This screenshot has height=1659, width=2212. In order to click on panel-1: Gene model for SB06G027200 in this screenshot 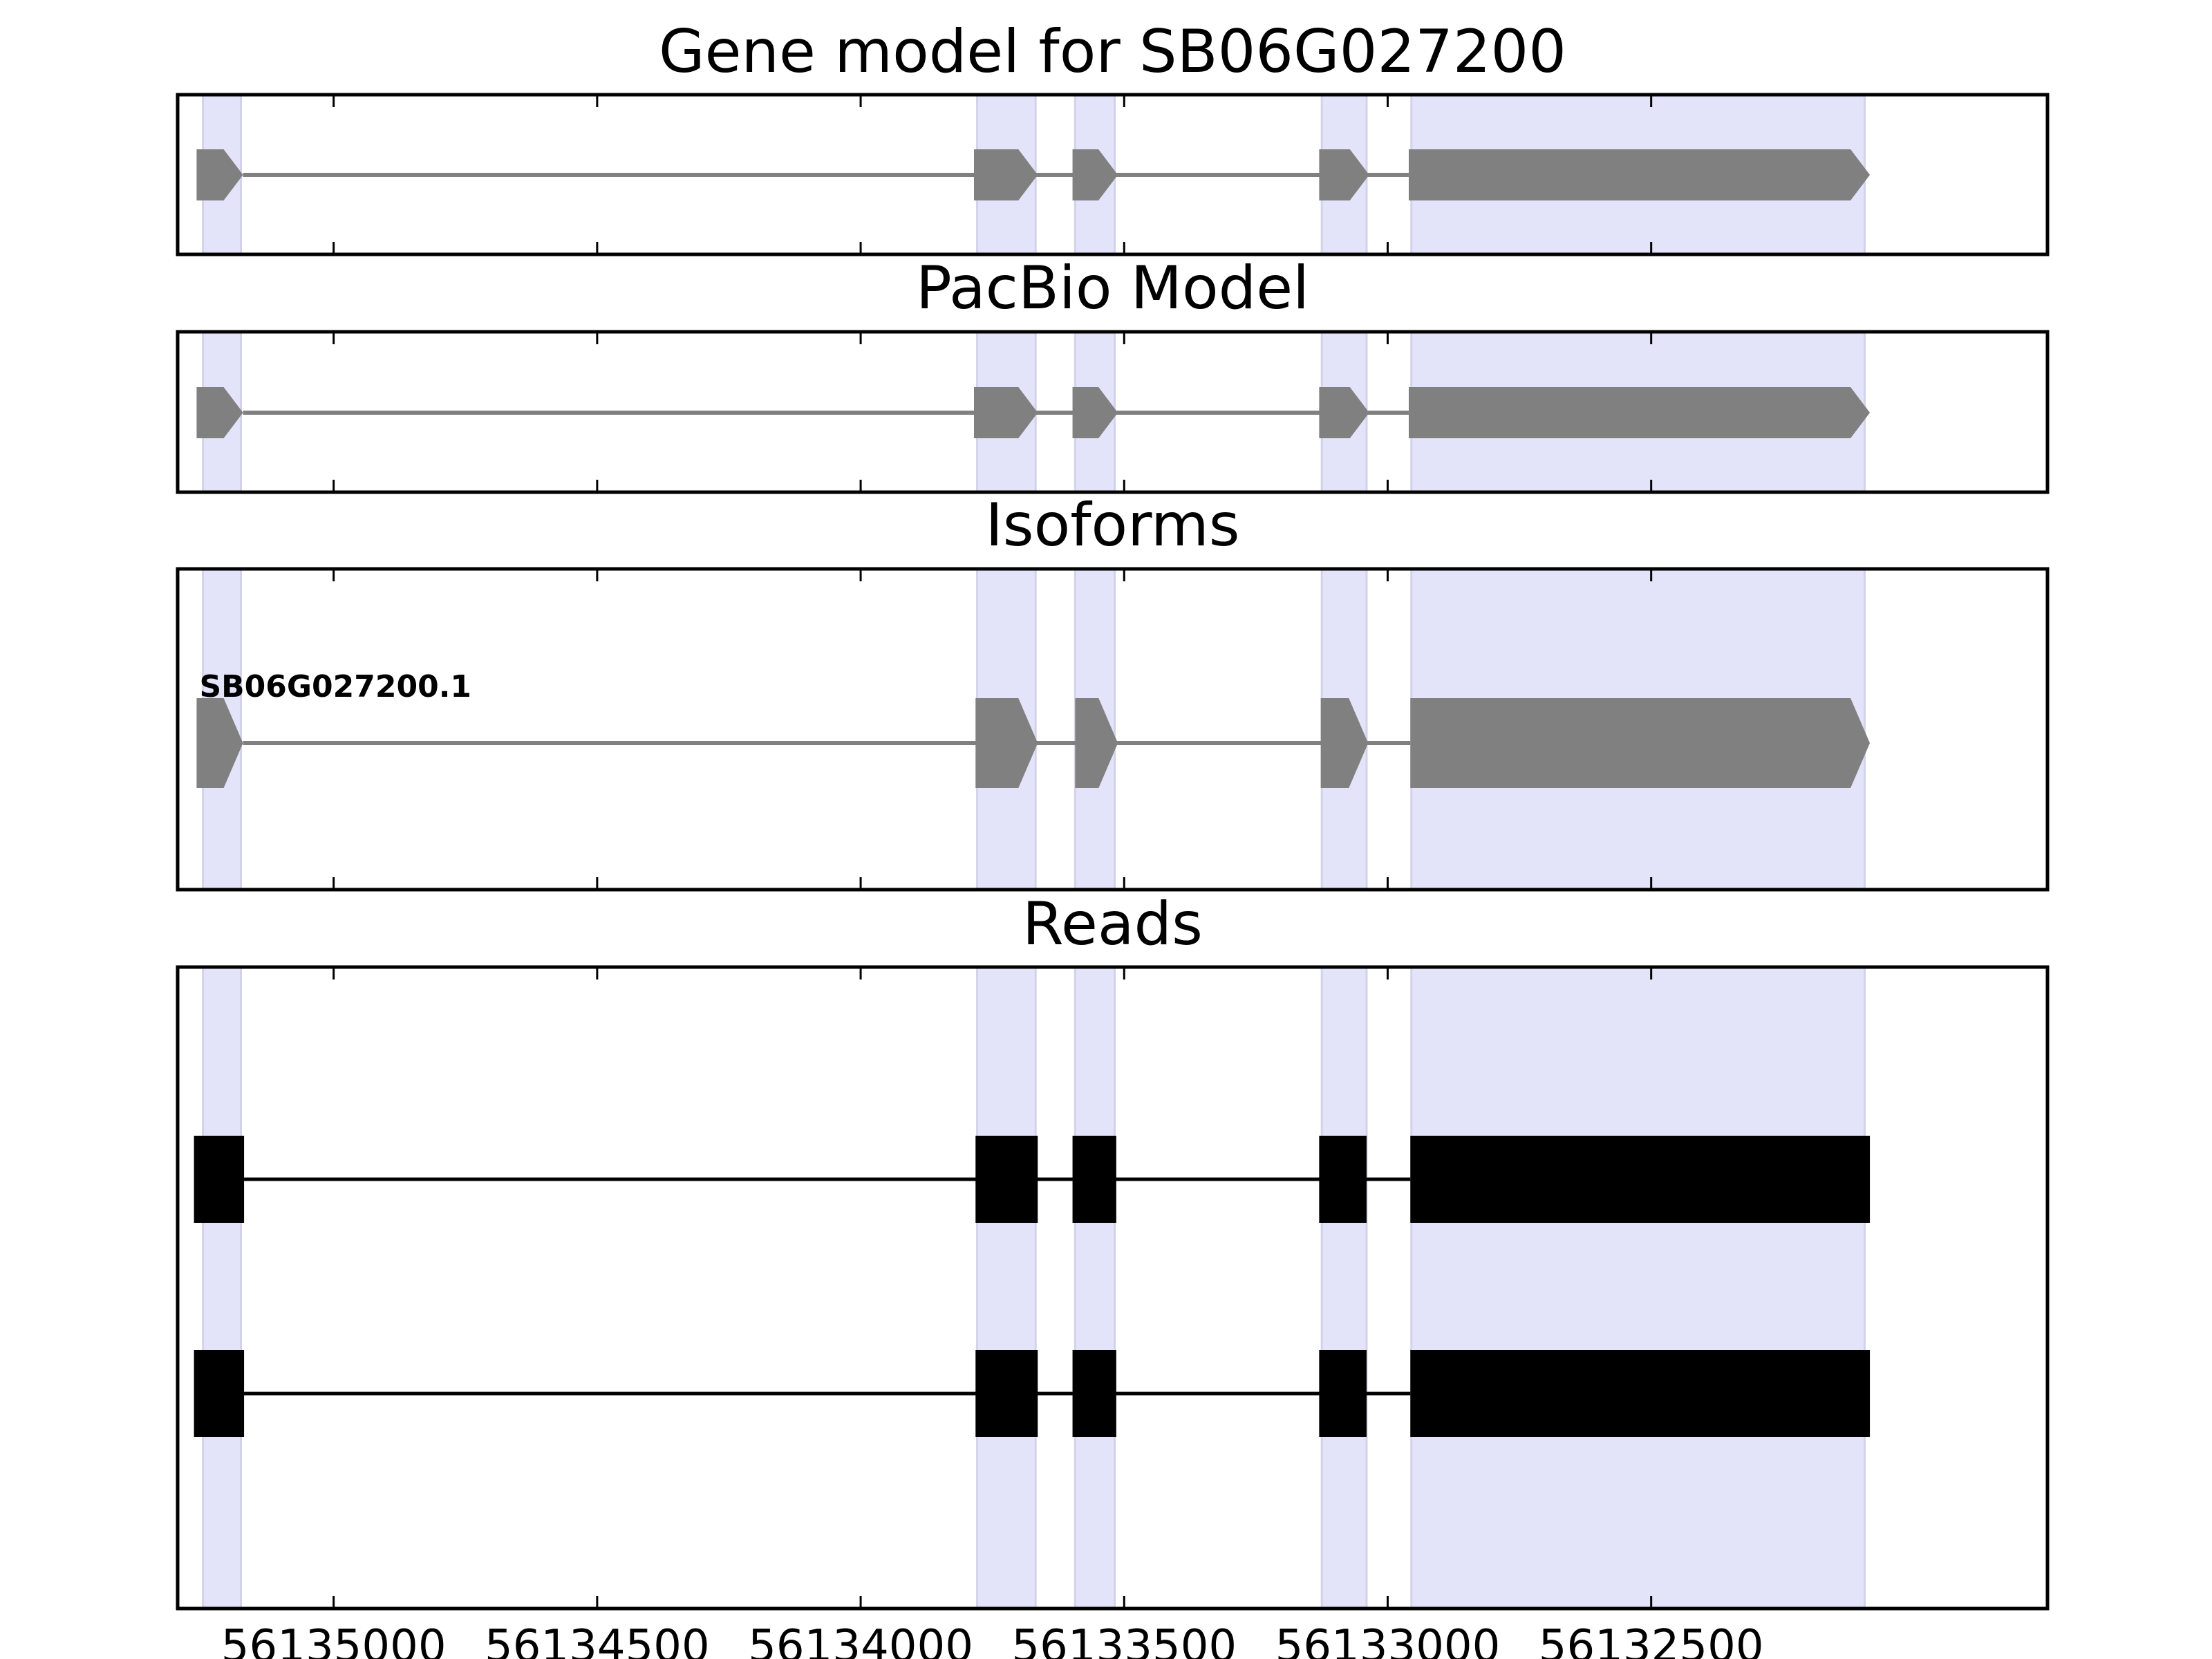, I will do `click(1113, 136)`.